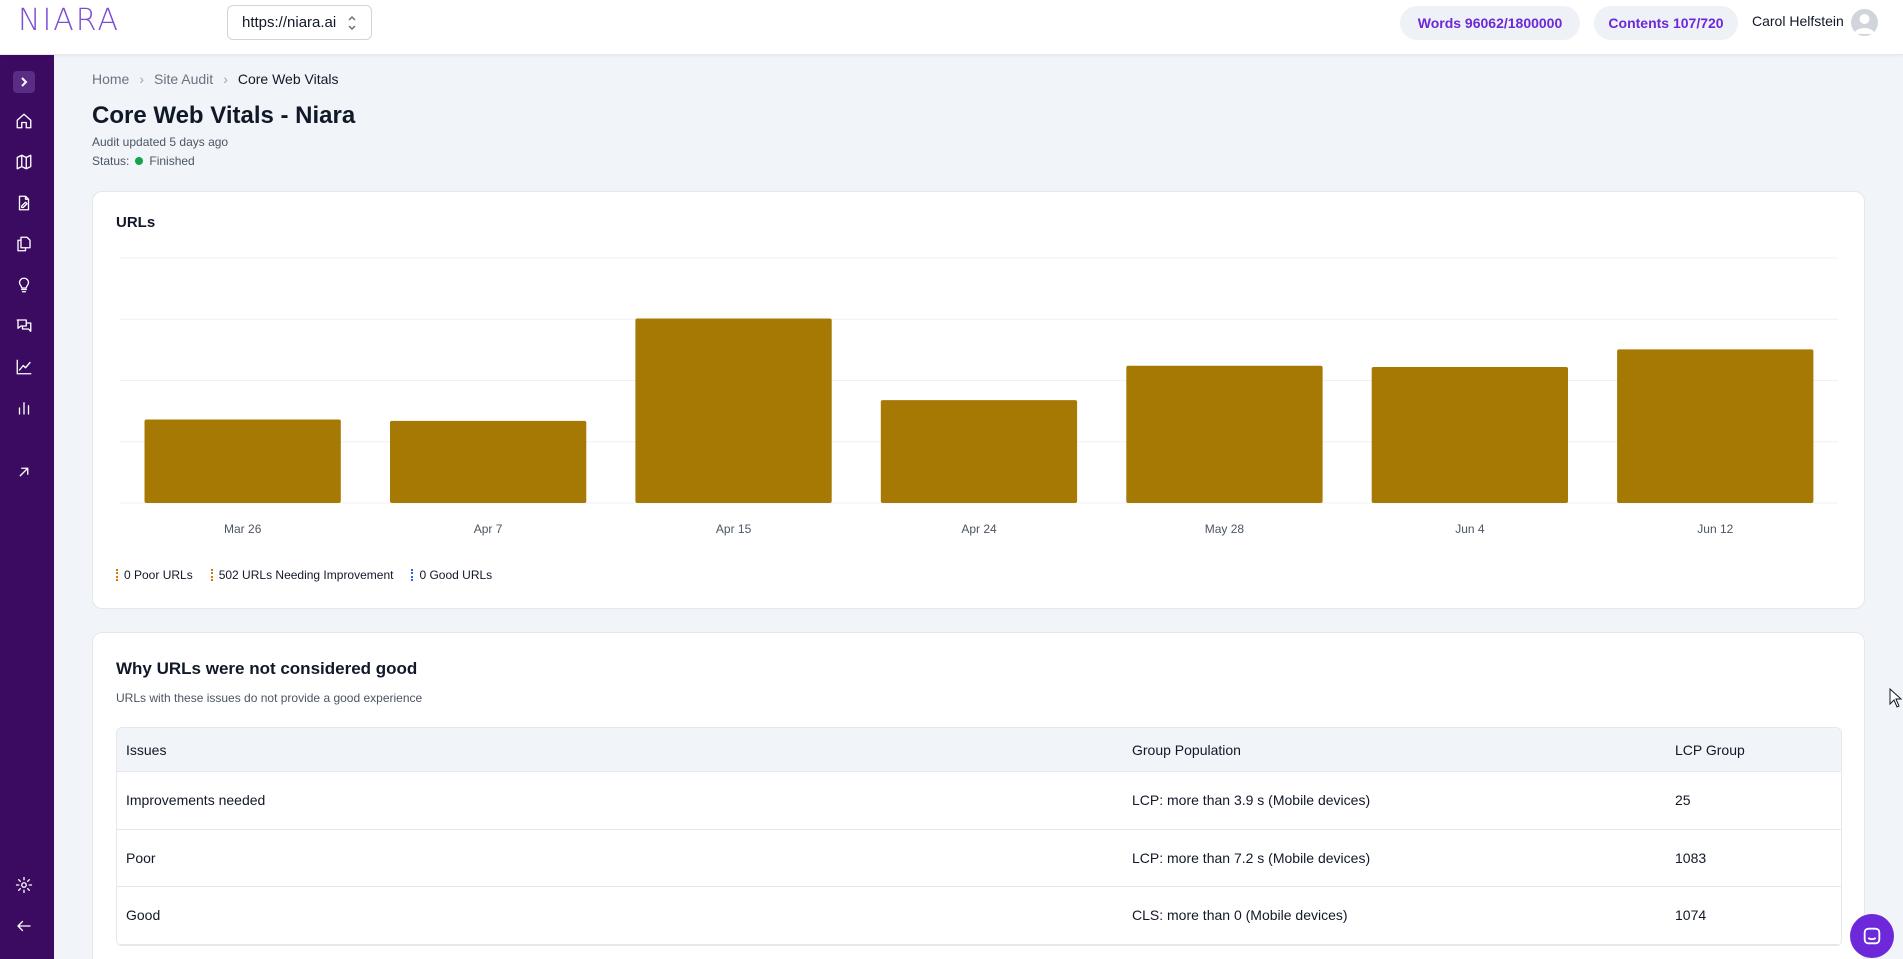 This screenshot has height=959, width=1903. What do you see at coordinates (734, 529) in the screenshot?
I see `x-tick-label: Apr 15` at bounding box center [734, 529].